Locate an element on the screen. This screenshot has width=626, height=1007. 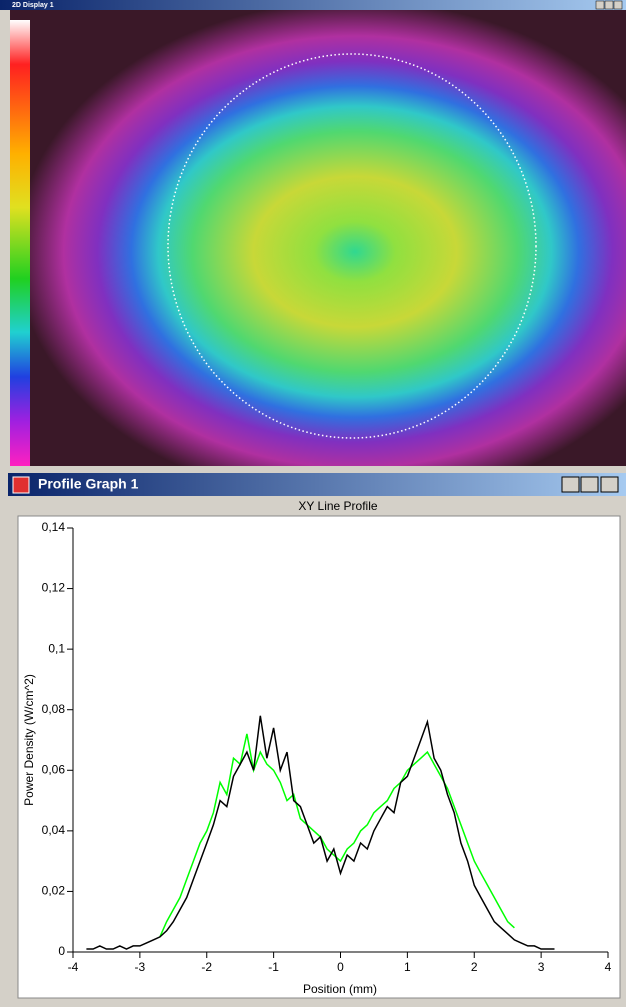
x-tick-label: 3 is located at coordinates (541, 967).